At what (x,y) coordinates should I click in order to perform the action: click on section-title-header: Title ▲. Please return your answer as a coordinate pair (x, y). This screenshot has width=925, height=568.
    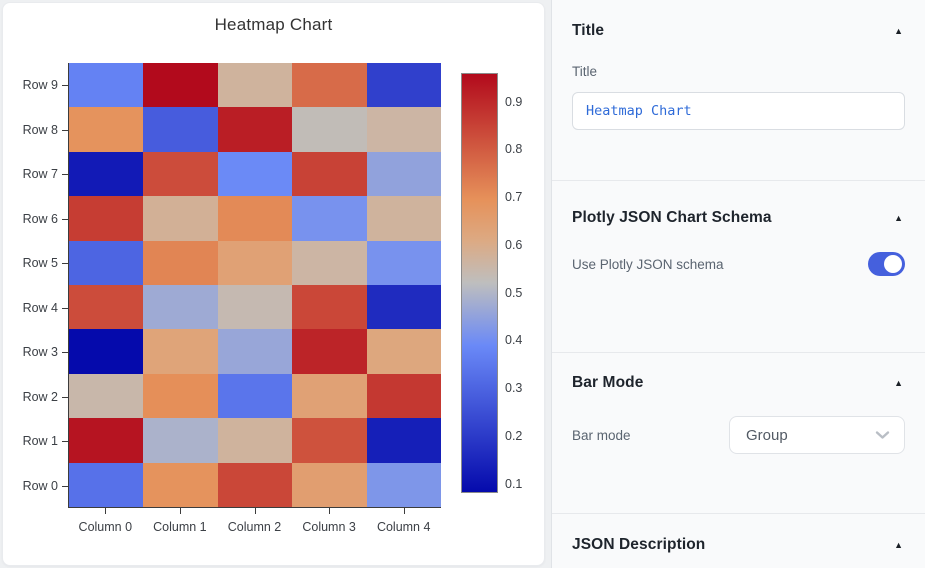
    Looking at the image, I should click on (738, 31).